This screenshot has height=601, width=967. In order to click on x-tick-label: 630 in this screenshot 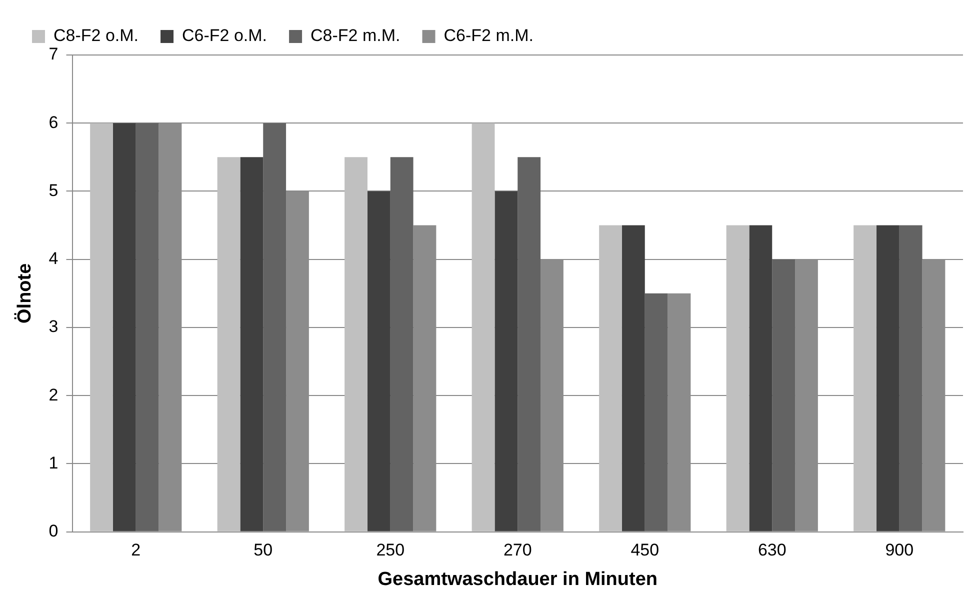, I will do `click(772, 550)`.